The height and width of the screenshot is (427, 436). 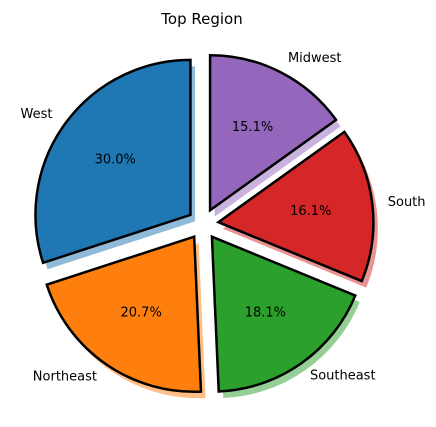 What do you see at coordinates (315, 58) in the screenshot?
I see `slice-label-midwest: Midwest` at bounding box center [315, 58].